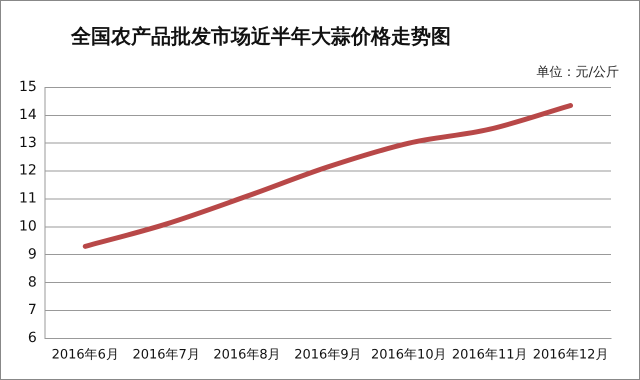 This screenshot has width=640, height=380. What do you see at coordinates (32, 282) in the screenshot?
I see `y-tick-label: 8` at bounding box center [32, 282].